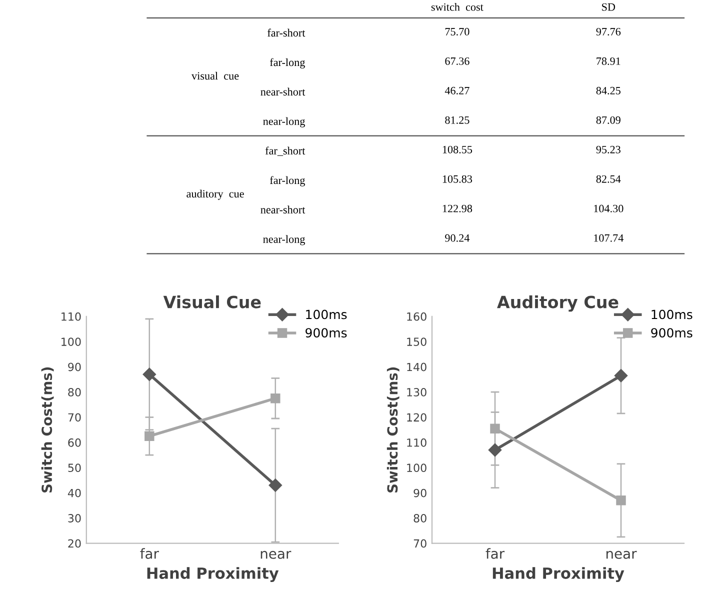 This screenshot has height=597, width=720. I want to click on data-label: 75.70, so click(457, 32).